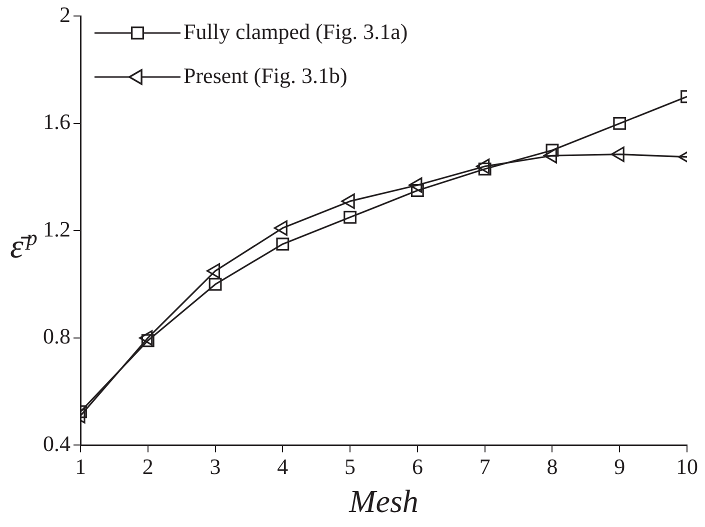 The width and height of the screenshot is (705, 527). What do you see at coordinates (80, 467) in the screenshot?
I see `x-tick-label: 1` at bounding box center [80, 467].